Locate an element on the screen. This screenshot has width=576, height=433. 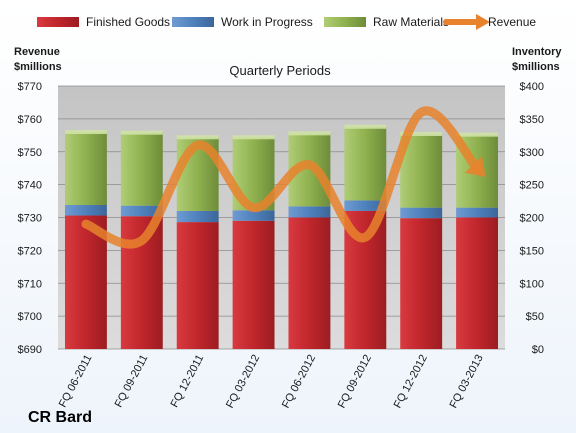
right-tick-label: $350 is located at coordinates (532, 120).